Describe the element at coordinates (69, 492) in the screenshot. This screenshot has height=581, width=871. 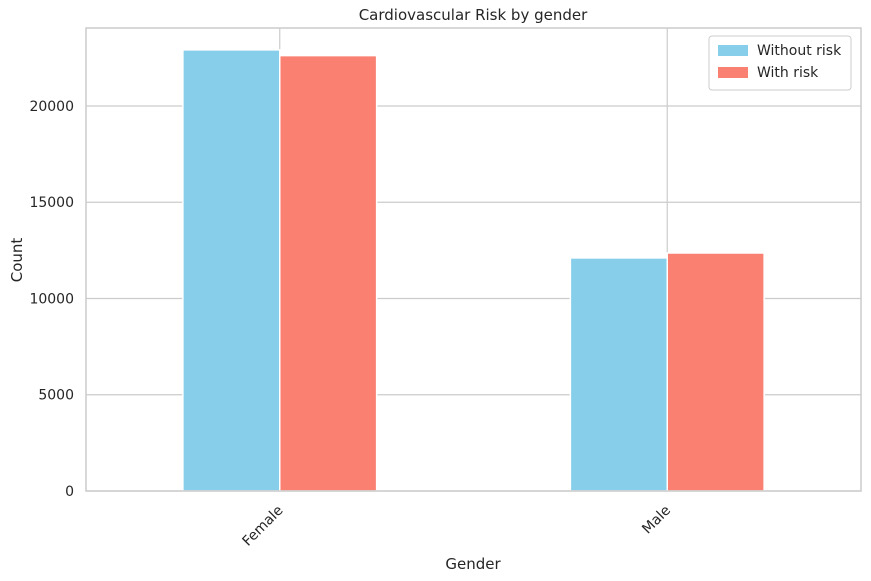
I see `y-tick-label: 0` at that location.